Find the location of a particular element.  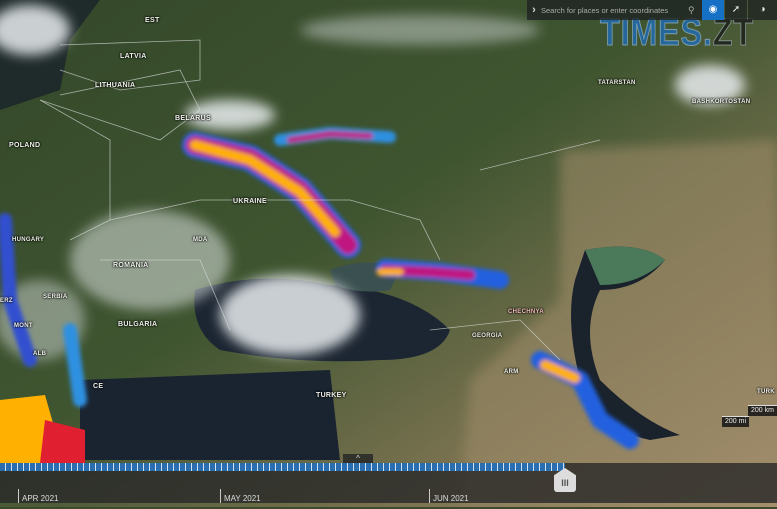

caspian-sea is located at coordinates (625, 343).